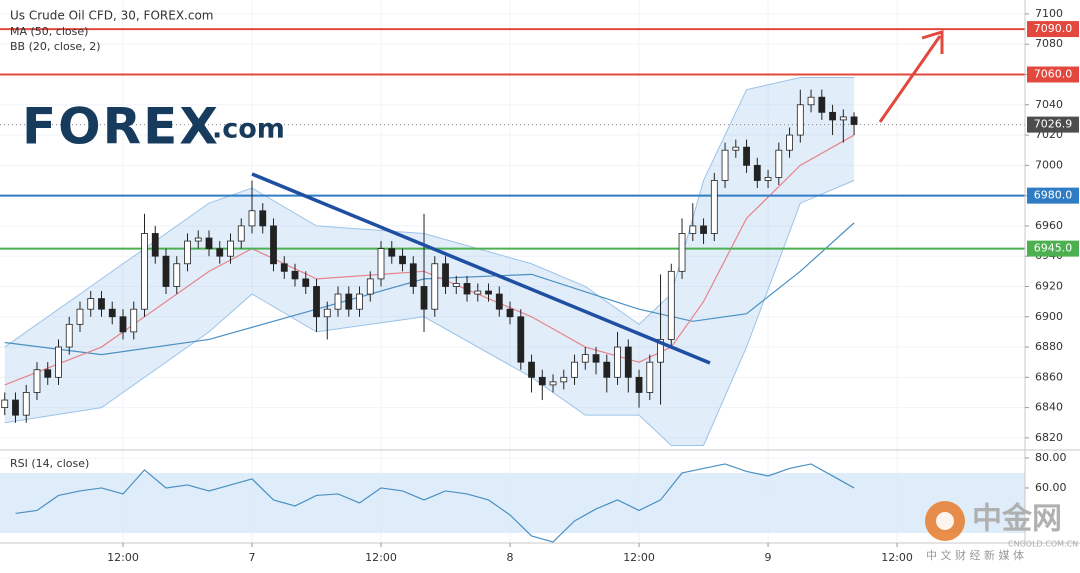  What do you see at coordinates (1017, 519) in the screenshot?
I see `watermark-name: 中金网` at bounding box center [1017, 519].